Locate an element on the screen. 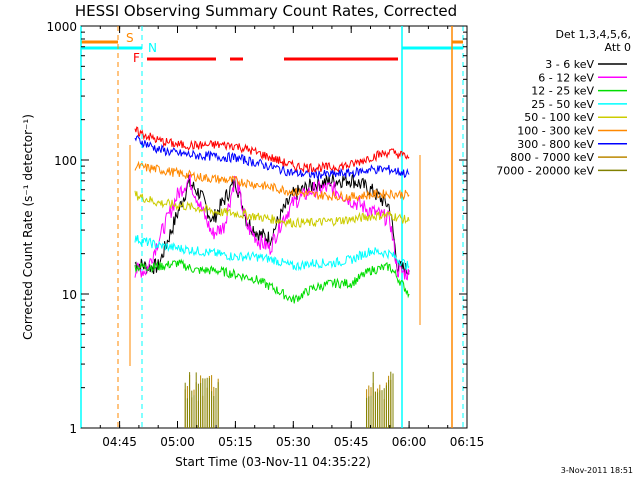 Image resolution: width=640 pixels, height=480 pixels. series-line-25-50-keV is located at coordinates (272, 253).